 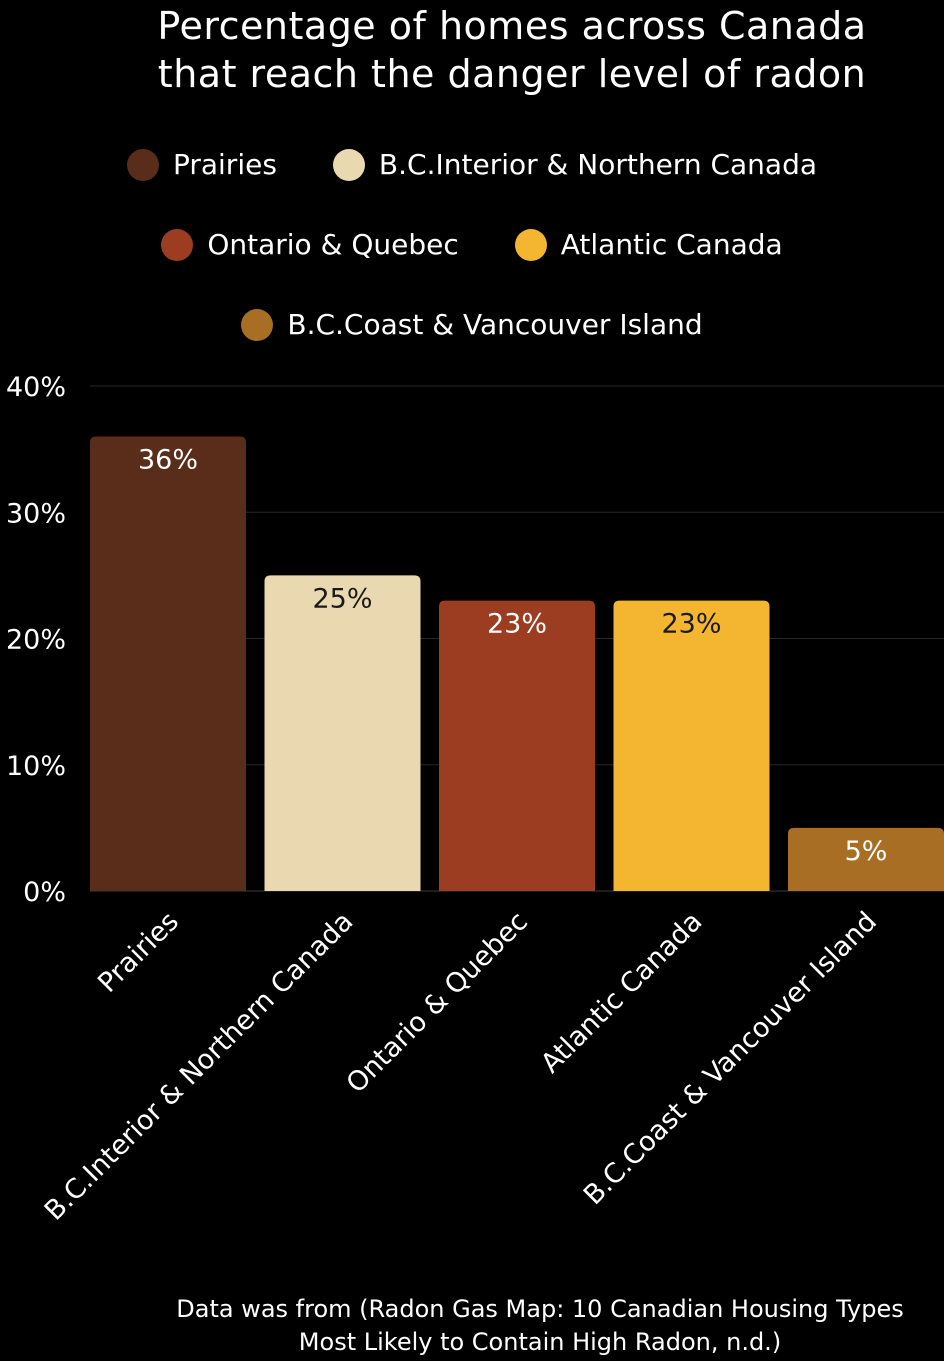 What do you see at coordinates (866, 851) in the screenshot?
I see `bar-value-label-4: 5%` at bounding box center [866, 851].